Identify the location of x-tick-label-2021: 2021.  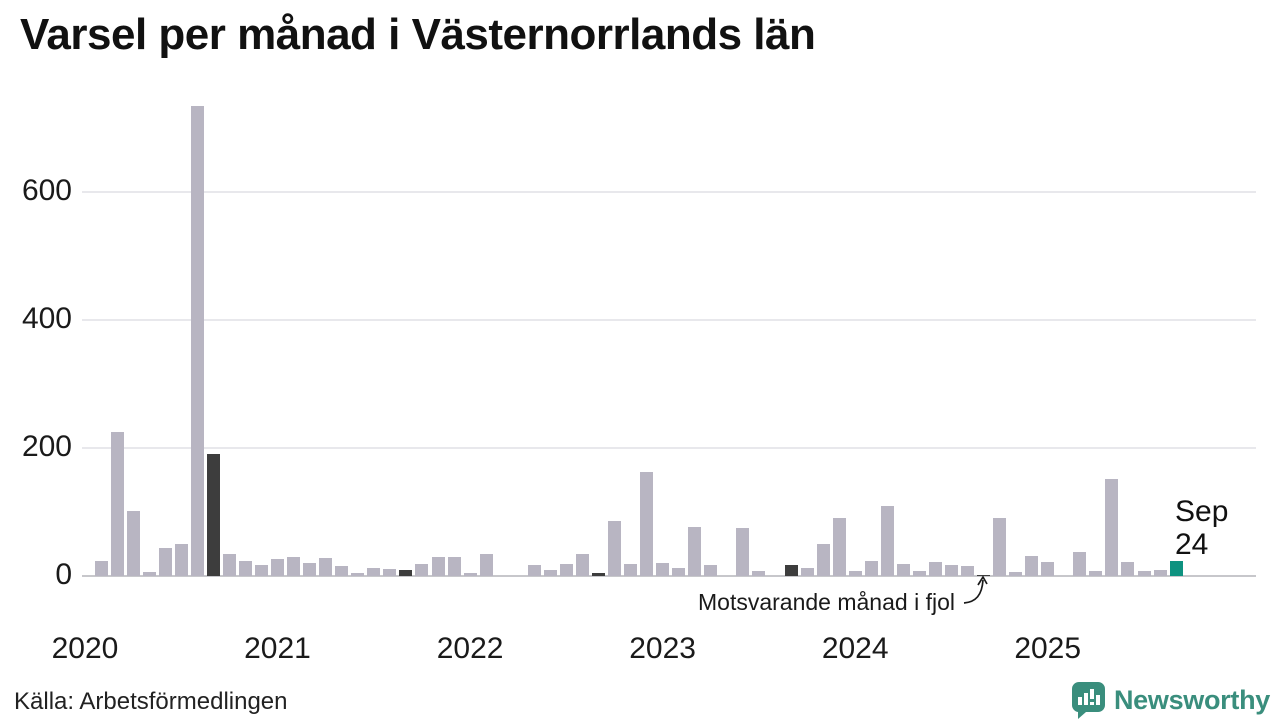
(277, 648).